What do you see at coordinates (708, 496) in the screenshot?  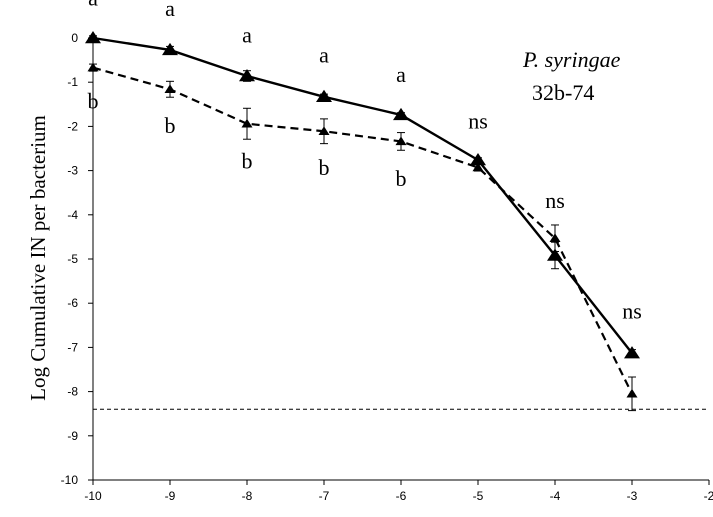 I see `x-tick-label: -2` at bounding box center [708, 496].